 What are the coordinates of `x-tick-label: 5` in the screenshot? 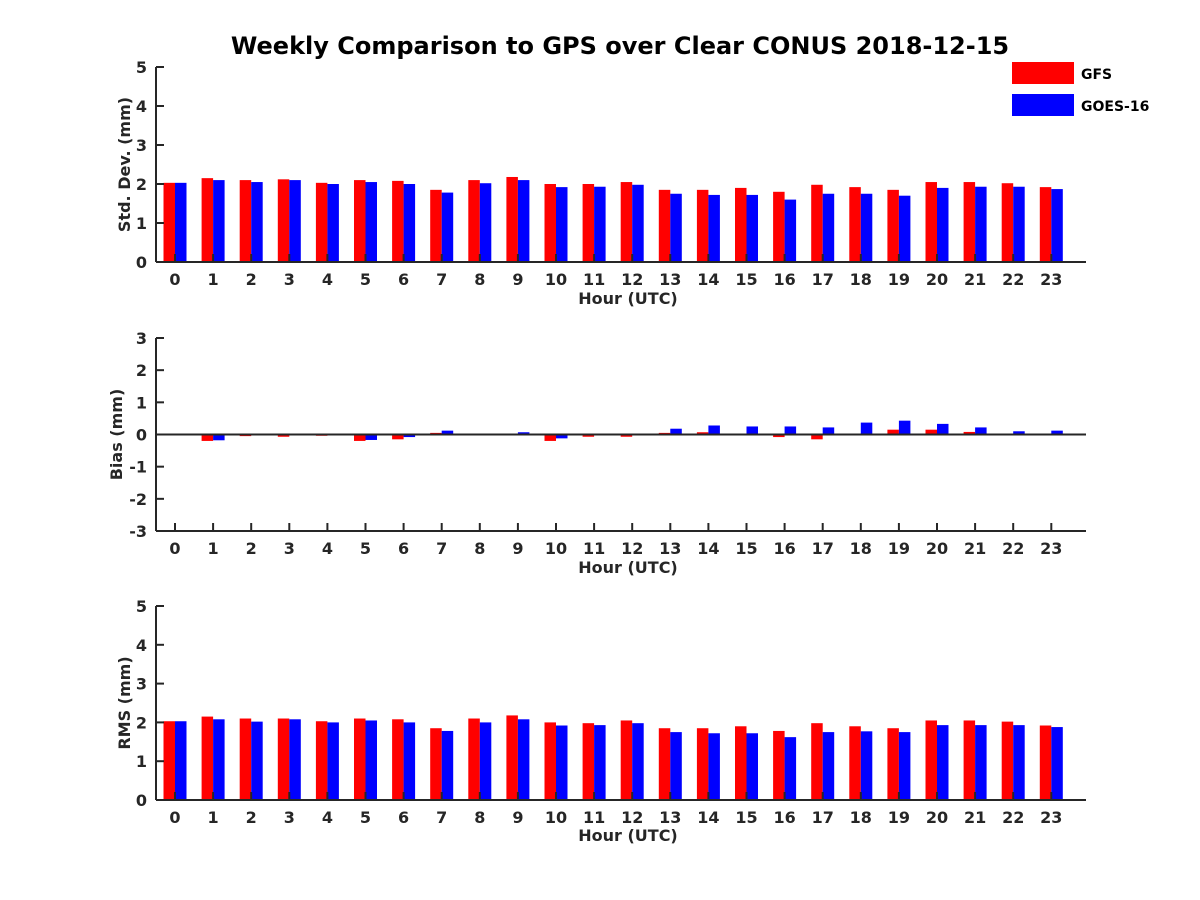 It's located at (365, 548).